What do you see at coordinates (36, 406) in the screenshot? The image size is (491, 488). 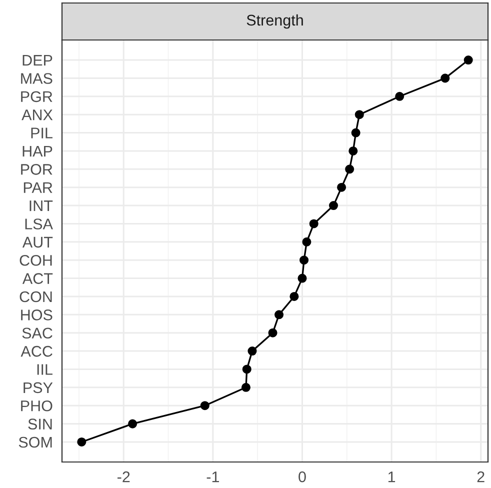 I see `y-tick-label: PHO` at bounding box center [36, 406].